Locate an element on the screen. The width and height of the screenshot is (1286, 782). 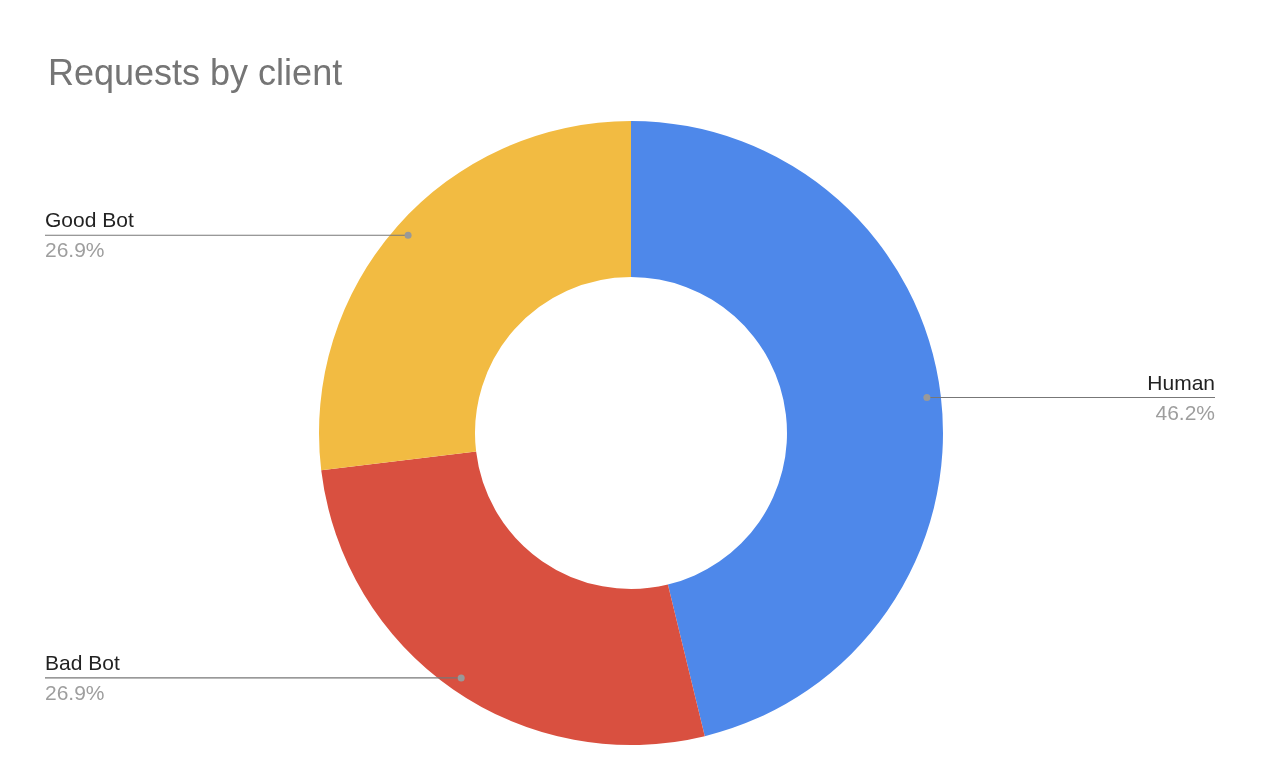
slice-label: Human is located at coordinates (1181, 382).